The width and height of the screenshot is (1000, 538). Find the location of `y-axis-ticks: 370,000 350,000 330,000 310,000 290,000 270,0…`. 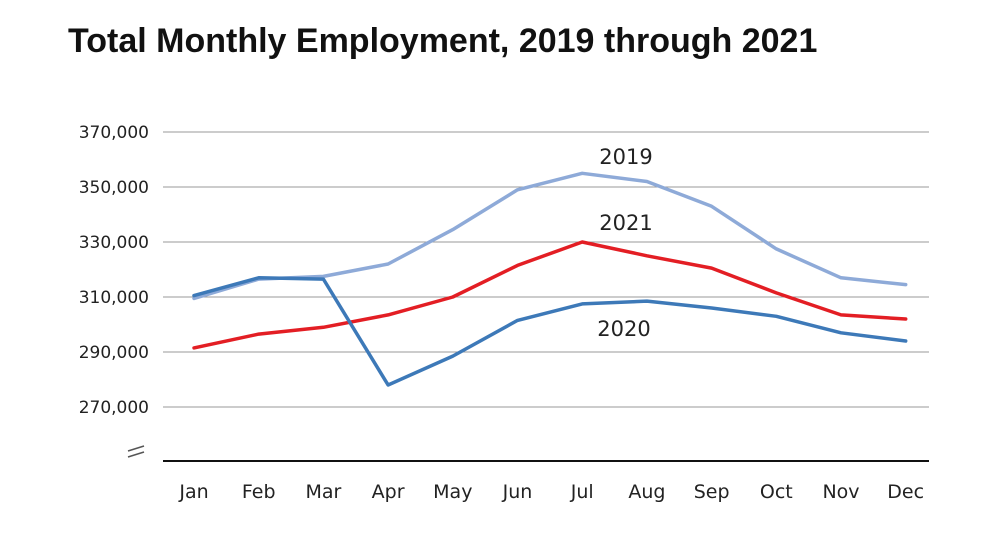

y-axis-ticks: 370,000 350,000 330,000 310,000 290,000 270,0… is located at coordinates (114, 270).